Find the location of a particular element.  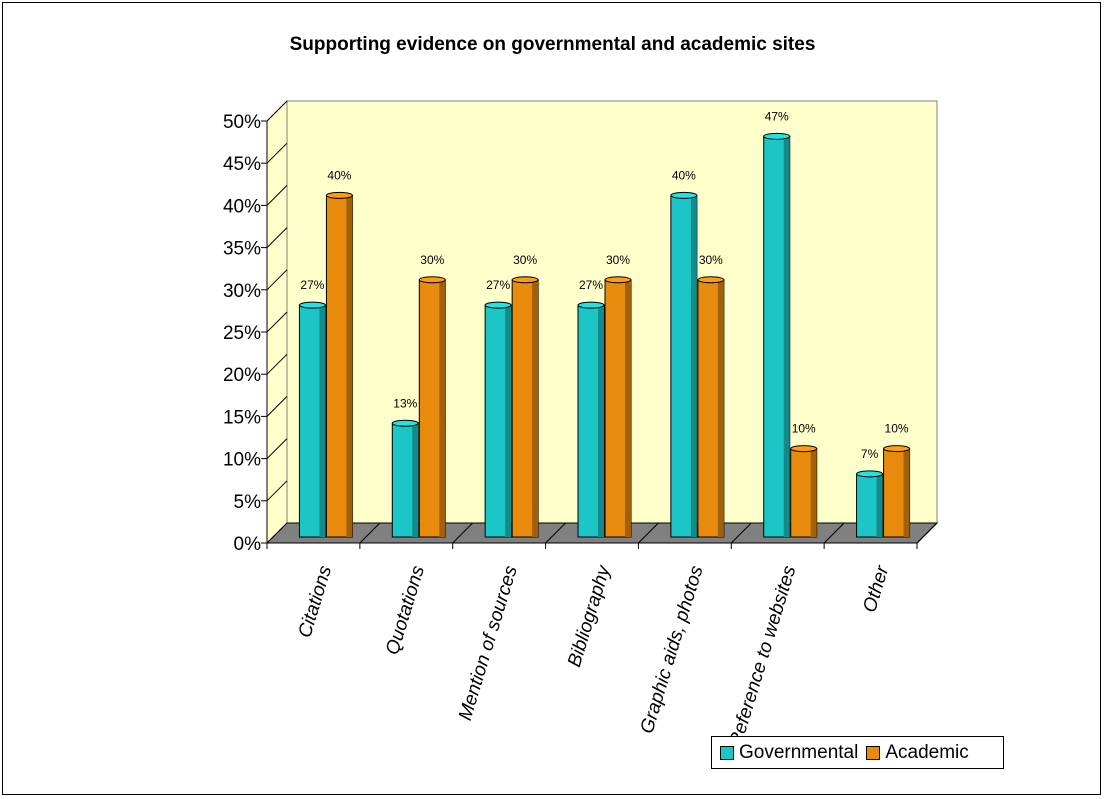

y-tick-label: 25% is located at coordinates (242, 333).